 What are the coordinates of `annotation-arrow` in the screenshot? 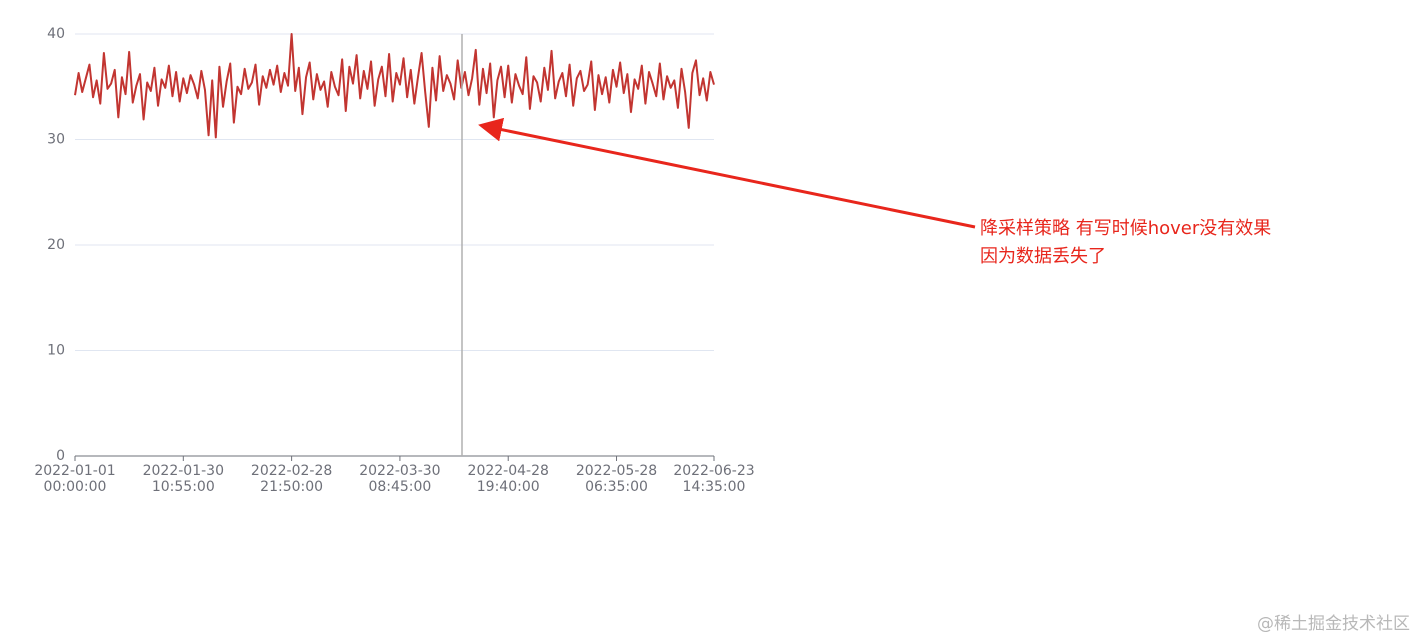 It's located at (727, 173).